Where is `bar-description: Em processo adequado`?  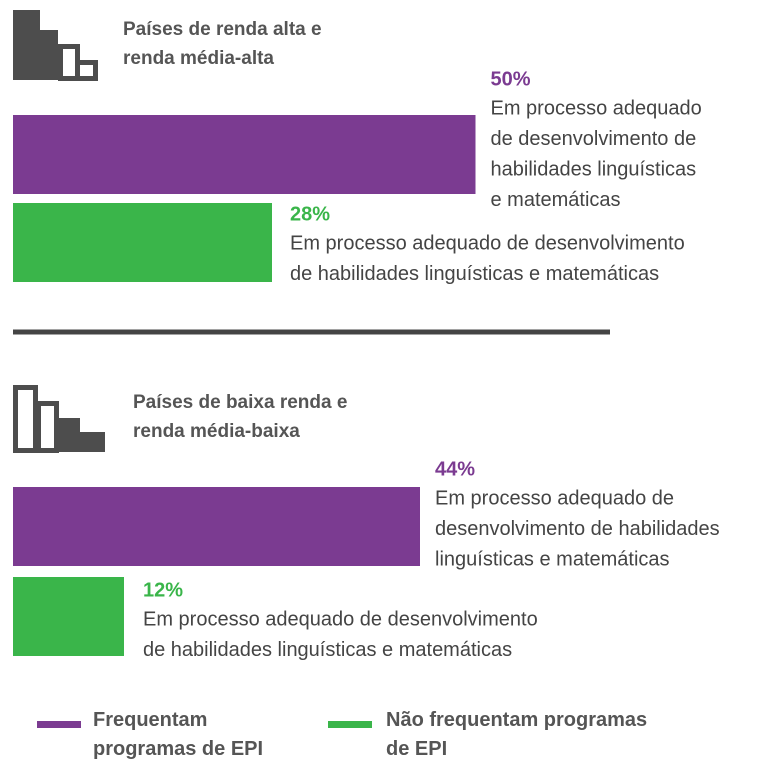 bar-description: Em processo adequado is located at coordinates (596, 108).